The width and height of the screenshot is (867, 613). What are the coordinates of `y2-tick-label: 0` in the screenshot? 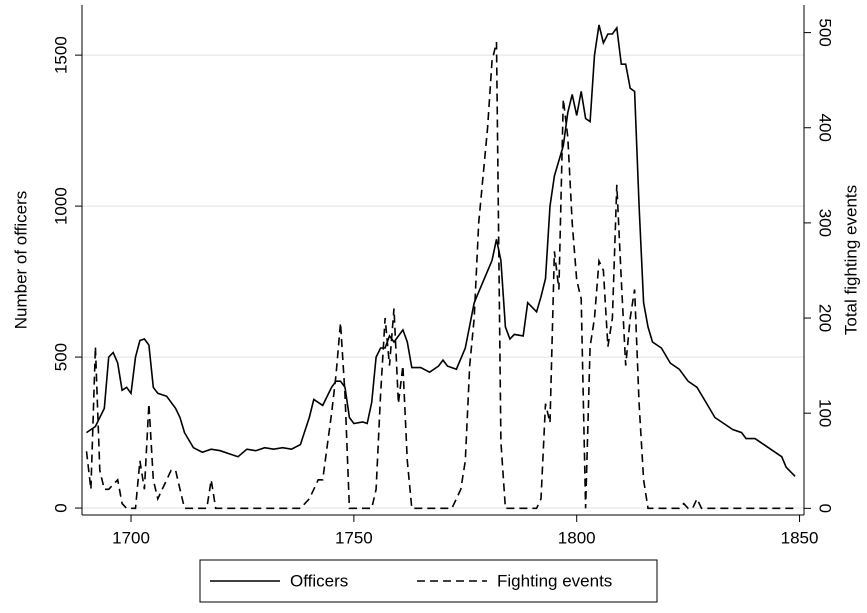 It's located at (825, 508).